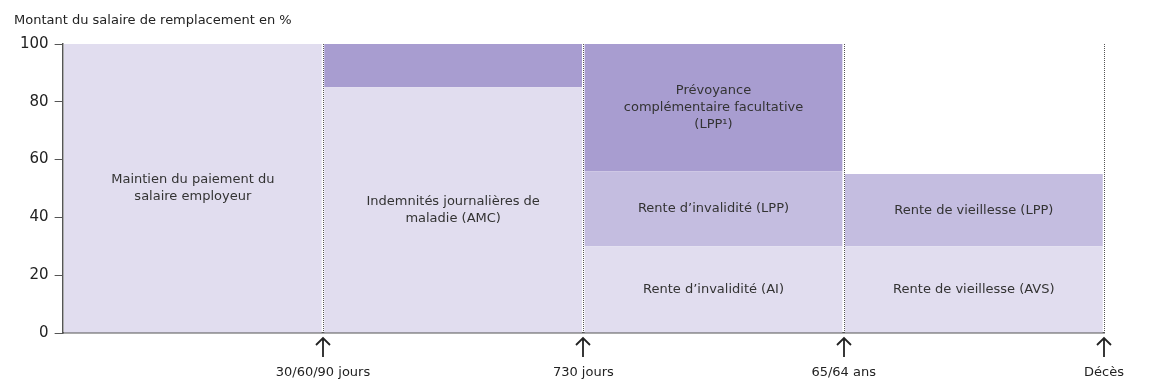  Describe the element at coordinates (974, 209) in the screenshot. I see `series-label: Rente de vieillesse (LPP)` at that location.